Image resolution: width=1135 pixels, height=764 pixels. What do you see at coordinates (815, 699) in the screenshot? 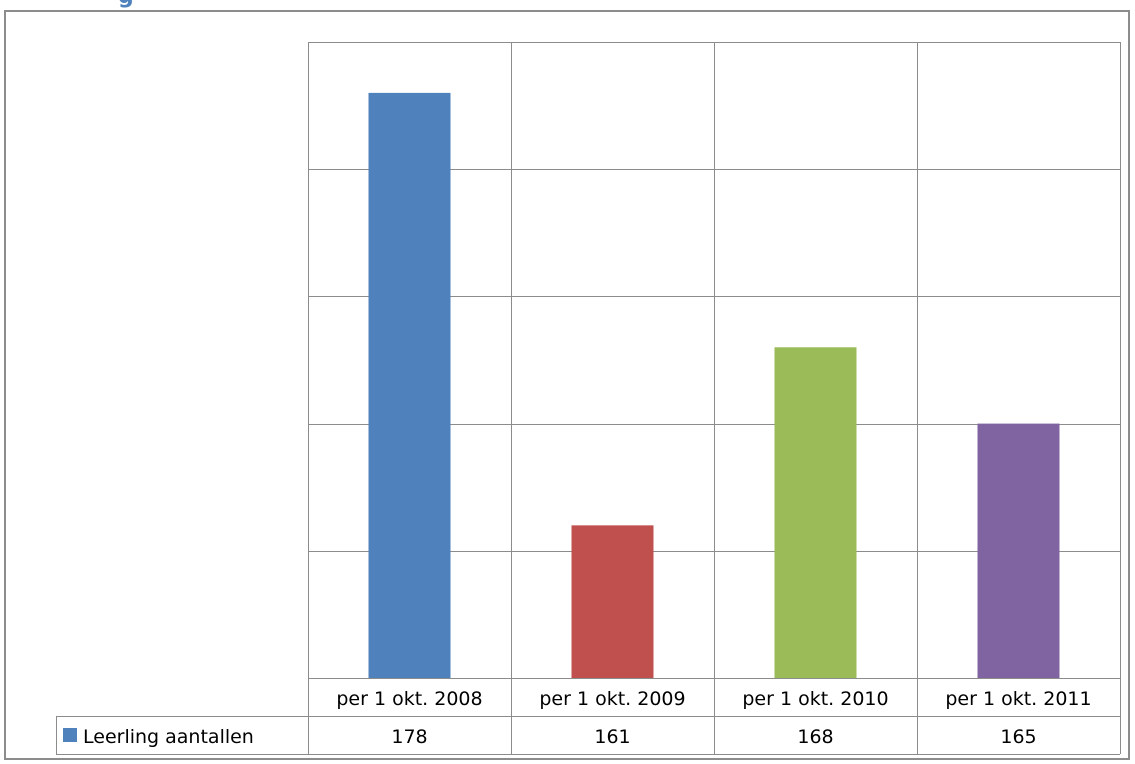
I see `x-tick-label: per 1 okt. 2010` at bounding box center [815, 699].